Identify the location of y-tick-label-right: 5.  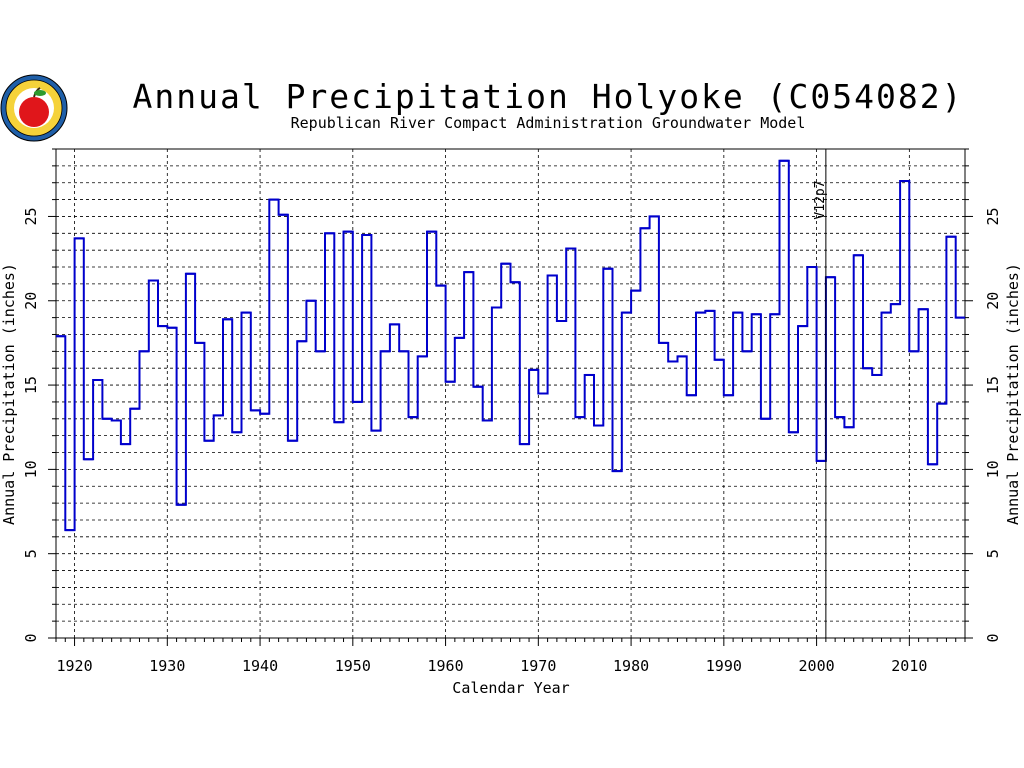
(993, 553).